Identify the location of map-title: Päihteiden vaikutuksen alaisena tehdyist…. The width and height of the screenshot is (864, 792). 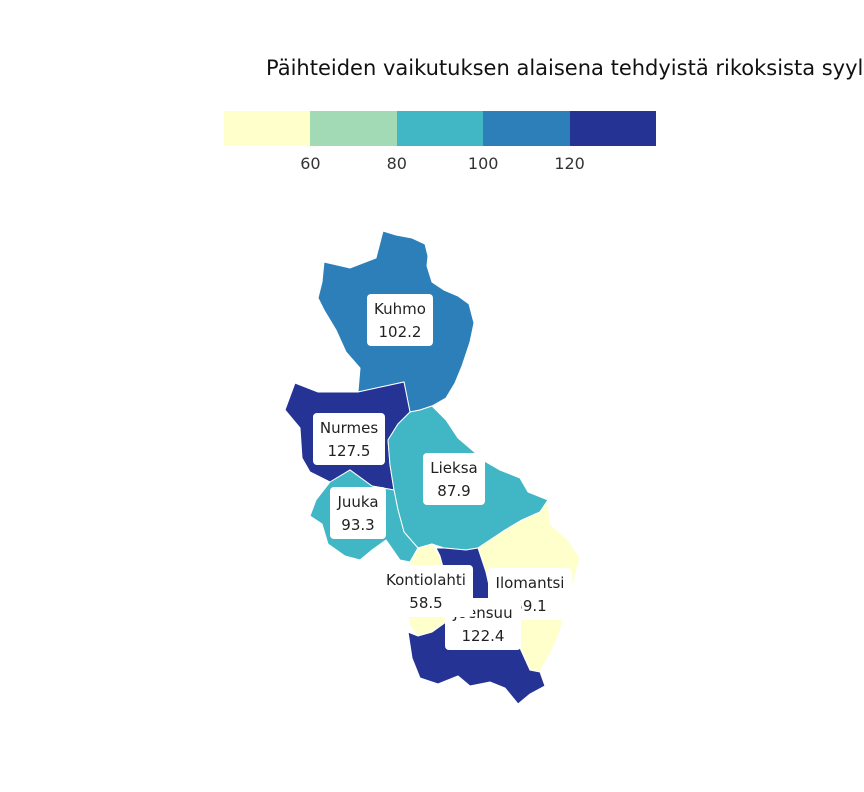
(565, 68).